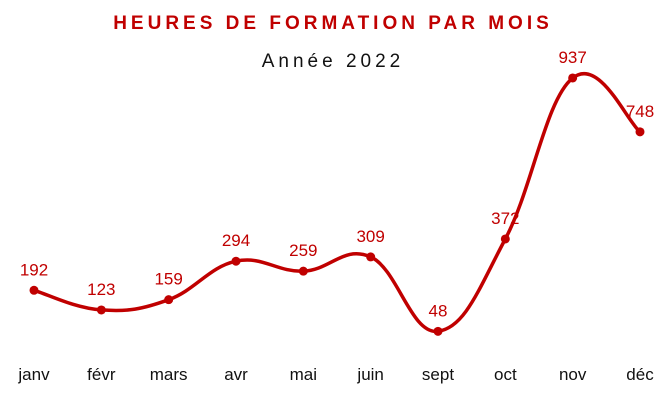 The height and width of the screenshot is (404, 666). Describe the element at coordinates (333, 23) in the screenshot. I see `chart-title: HEURES DE FORMATION PAR MOIS` at that location.